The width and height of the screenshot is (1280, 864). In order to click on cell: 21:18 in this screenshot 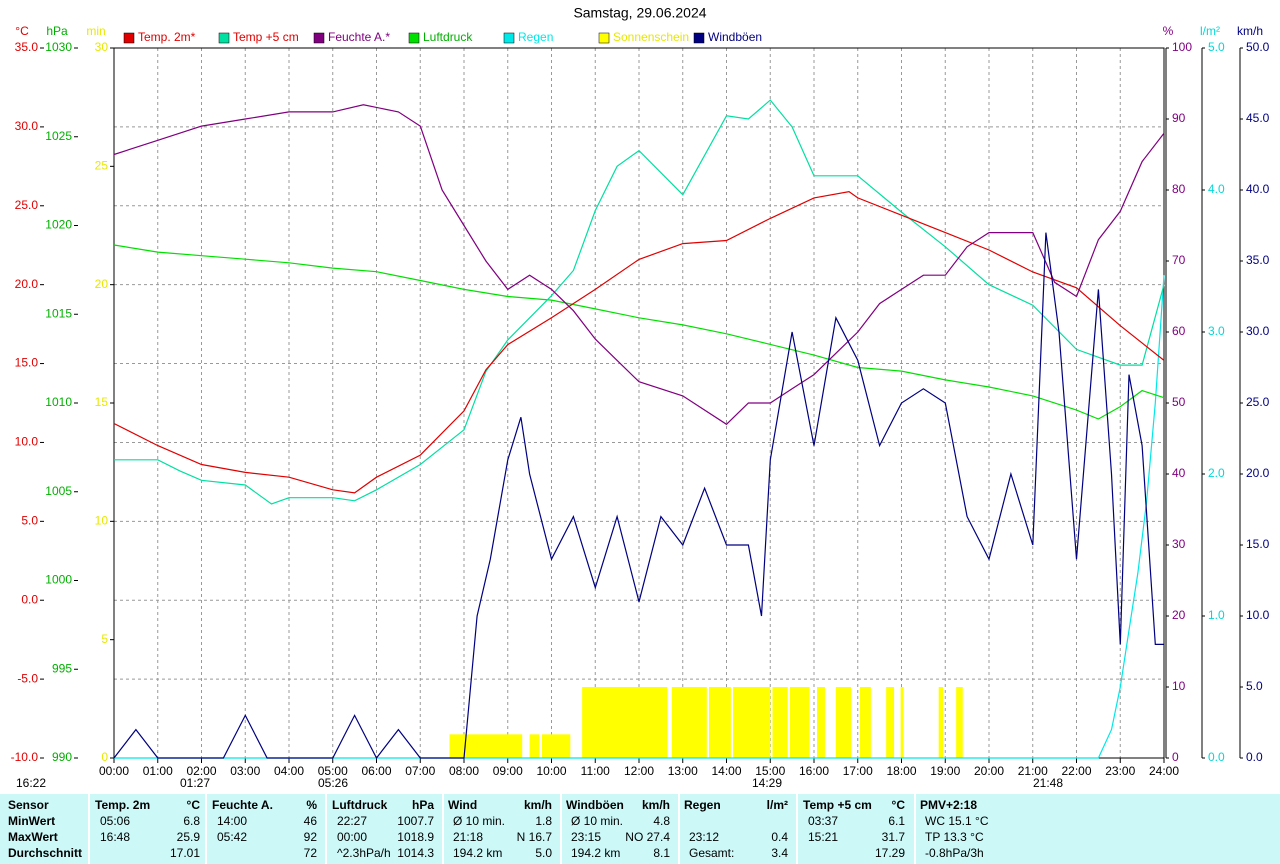, I will do `click(468, 837)`.